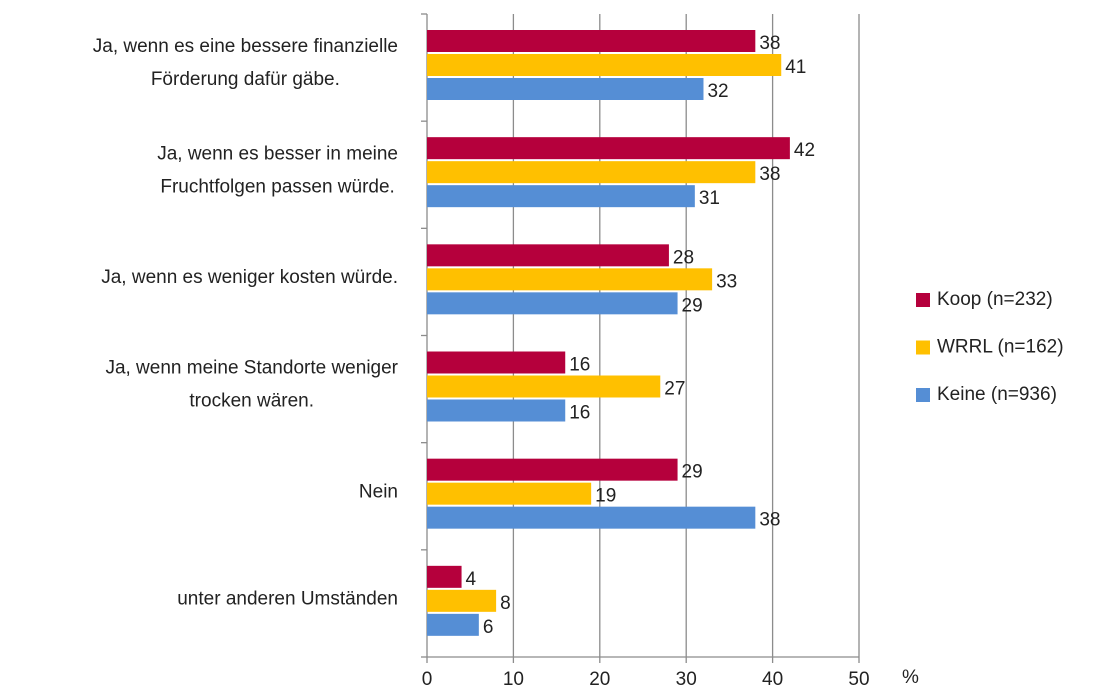 The image size is (1093, 698). What do you see at coordinates (287, 598) in the screenshot?
I see `y-tick-label: unter anderen Umständen` at bounding box center [287, 598].